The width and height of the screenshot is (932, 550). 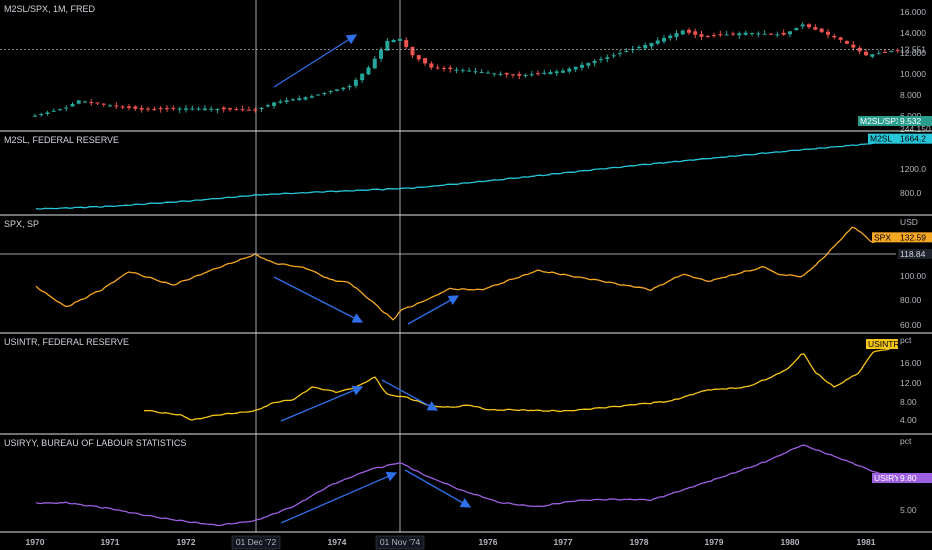 What do you see at coordinates (913, 50) in the screenshot?
I see `crosshair-value-label: 12.551` at bounding box center [913, 50].